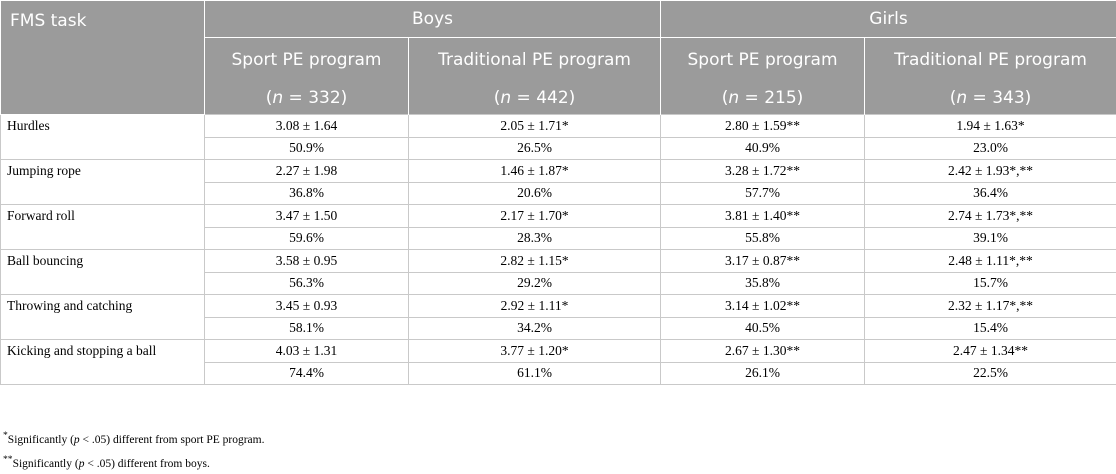 Image resolution: width=1116 pixels, height=474 pixels. Describe the element at coordinates (990, 60) in the screenshot. I see `program-header-girls-traditional: Traditional PE program` at that location.